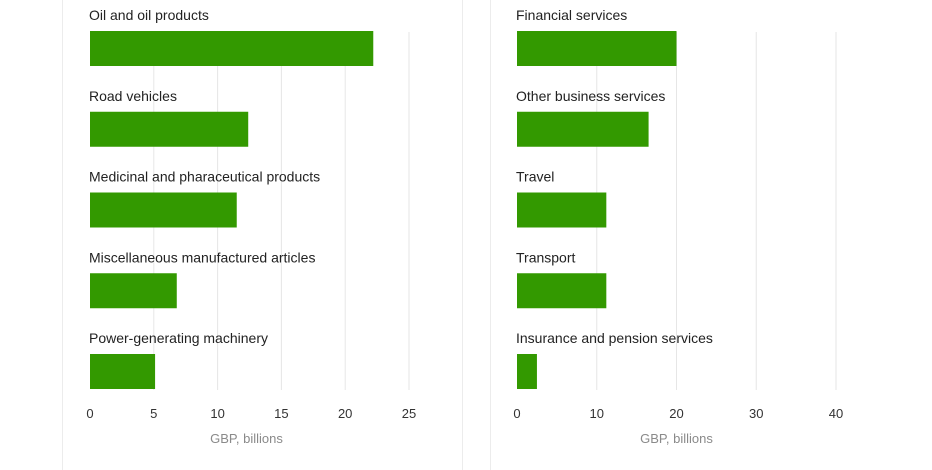  What do you see at coordinates (281, 413) in the screenshot?
I see `x-tick-label: 15` at bounding box center [281, 413].